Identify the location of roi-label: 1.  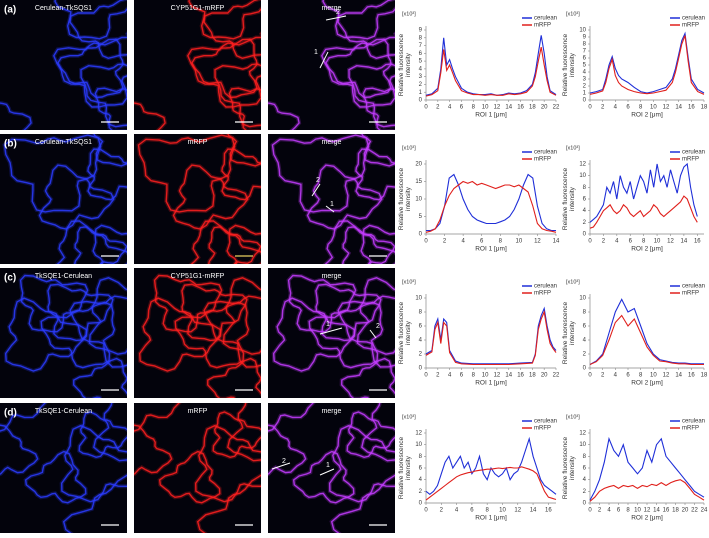
(332, 204).